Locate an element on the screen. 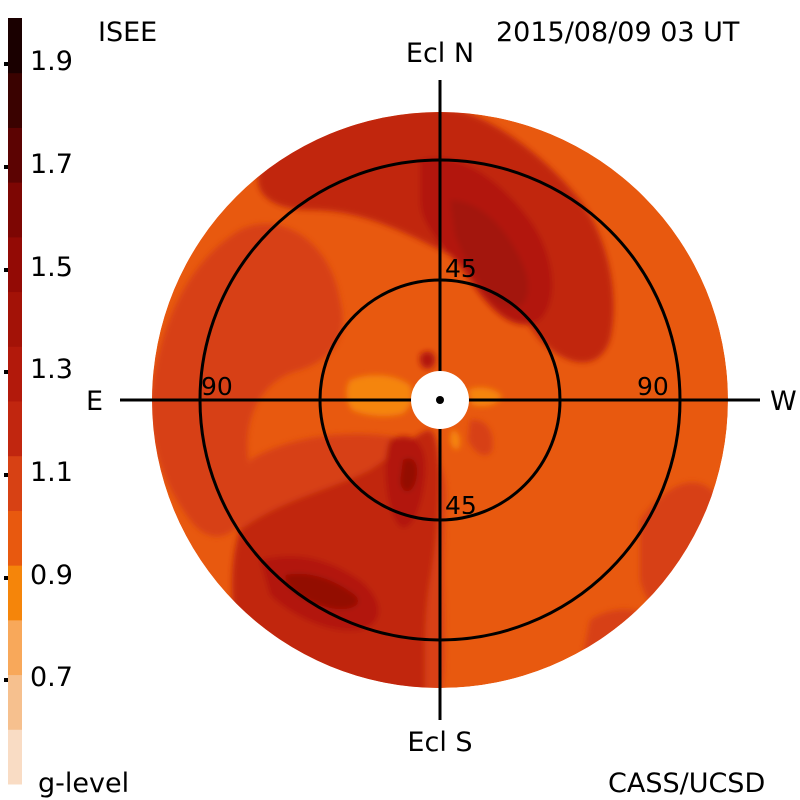  elongation-label-45-north: 45 is located at coordinates (461, 268).